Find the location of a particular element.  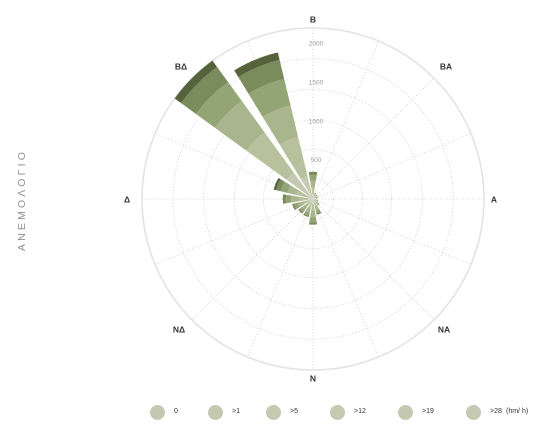

legend-label: >1 is located at coordinates (236, 411).